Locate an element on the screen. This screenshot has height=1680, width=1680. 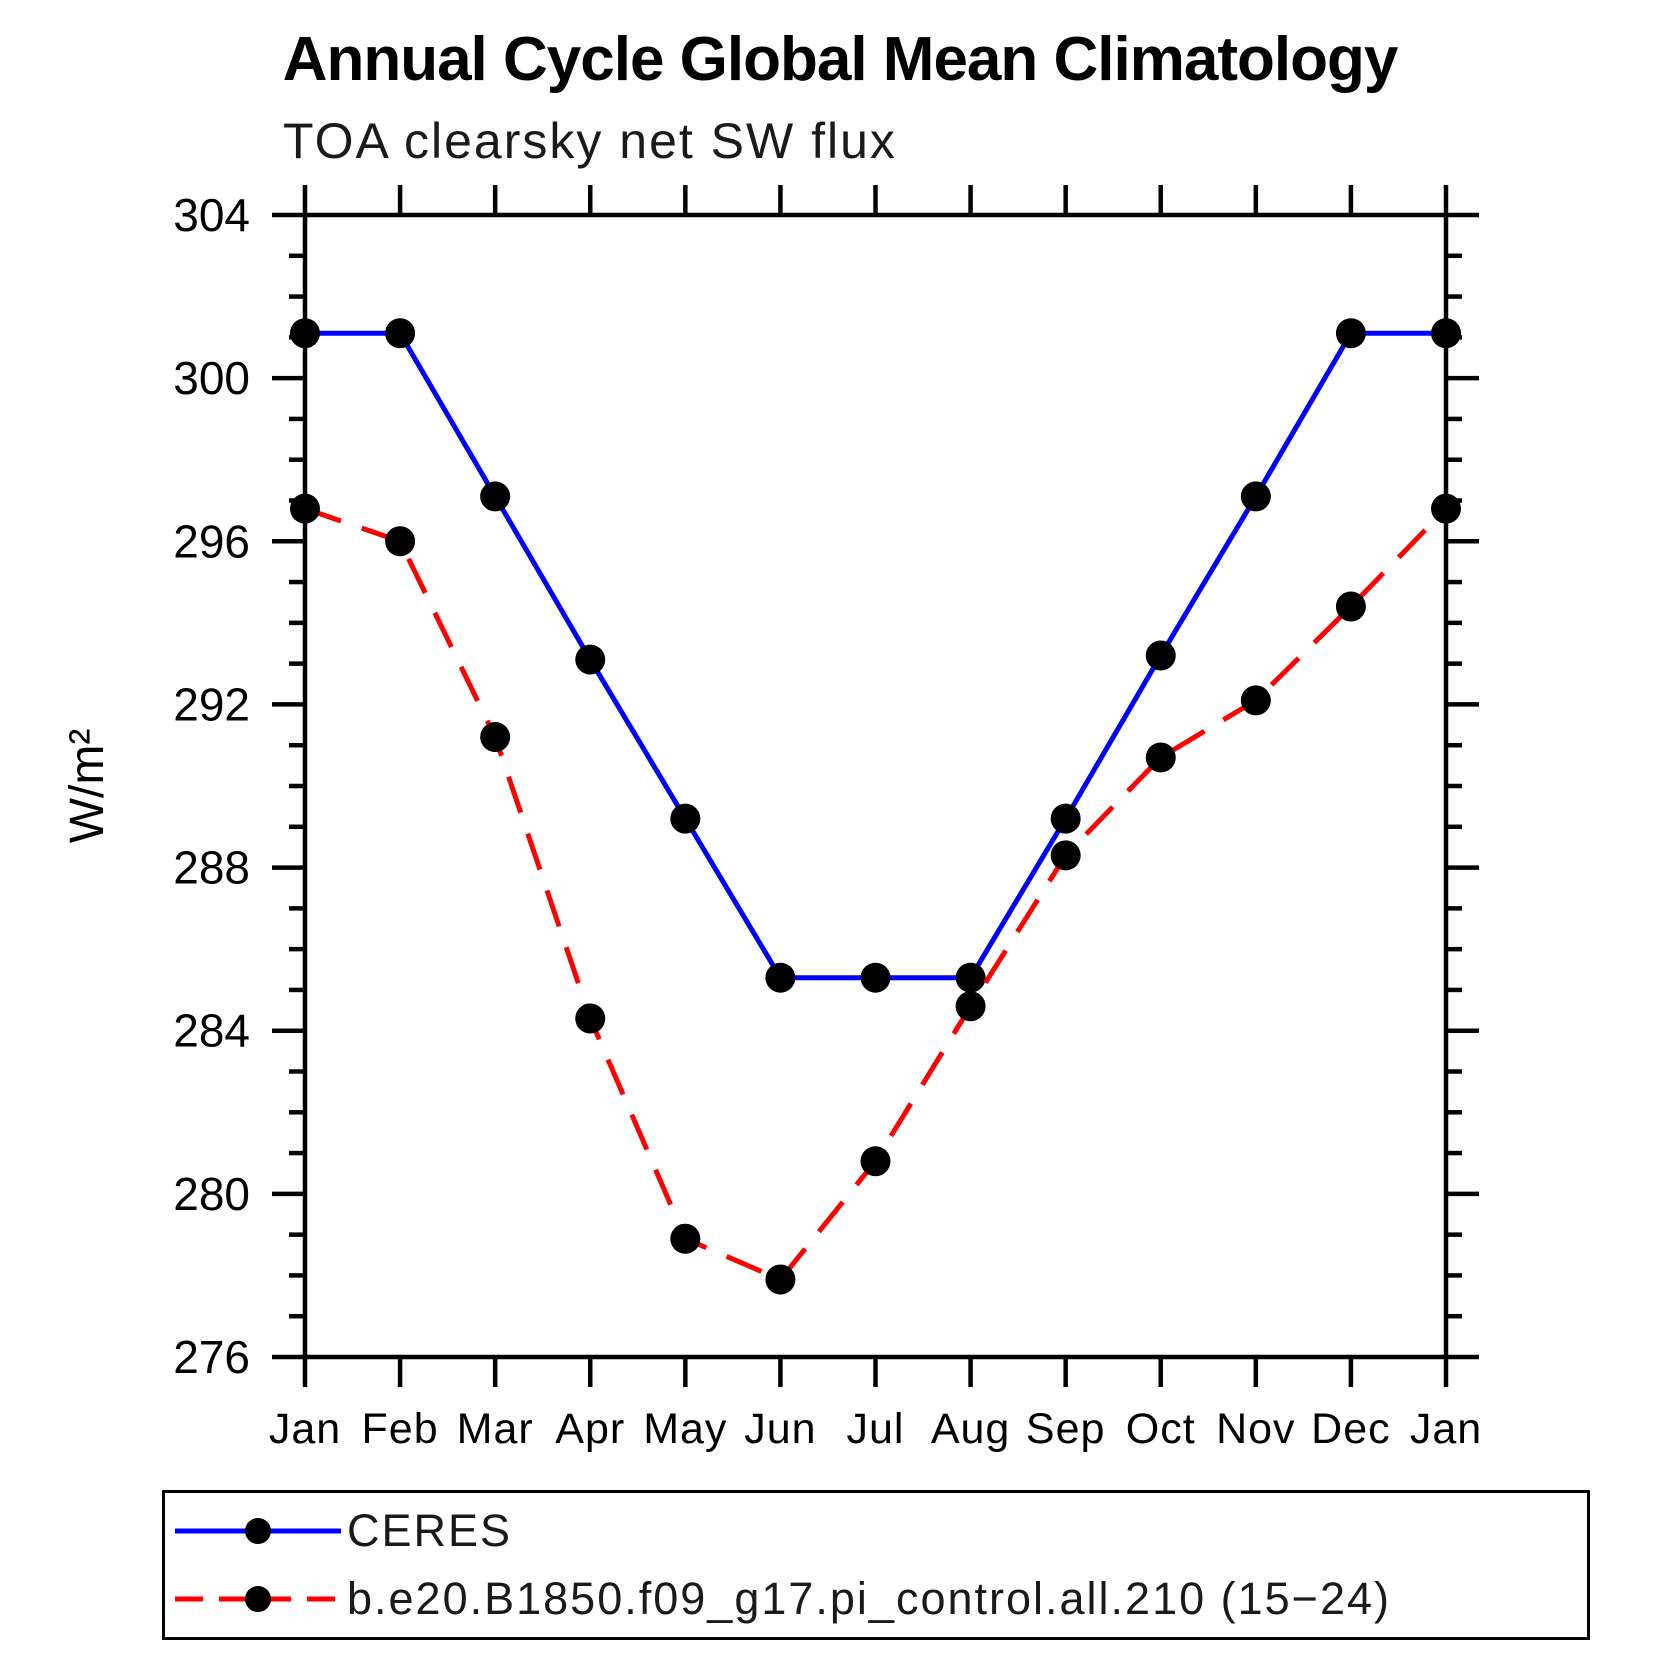
y-tick-label: 288 is located at coordinates (211, 868).